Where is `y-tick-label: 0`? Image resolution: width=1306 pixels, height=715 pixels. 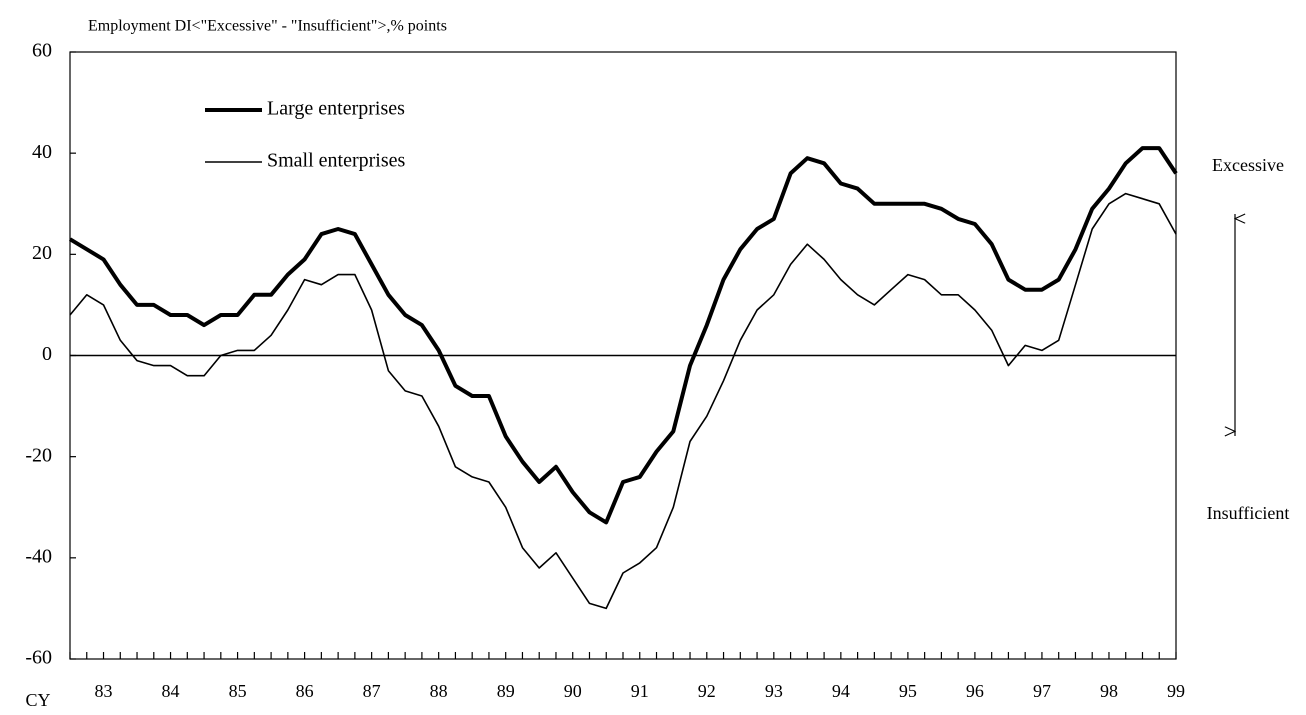 y-tick-label: 0 is located at coordinates (47, 354).